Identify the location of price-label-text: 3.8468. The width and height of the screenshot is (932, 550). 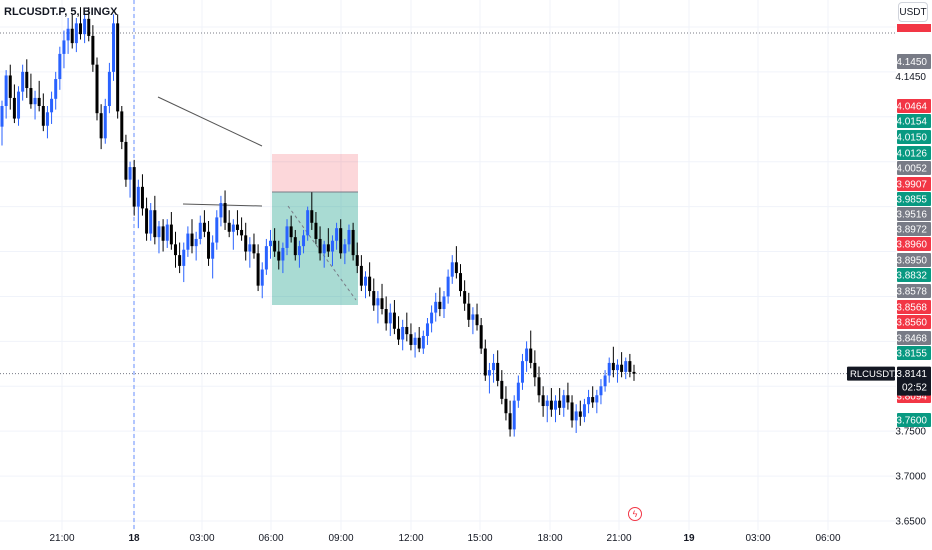
(911, 339).